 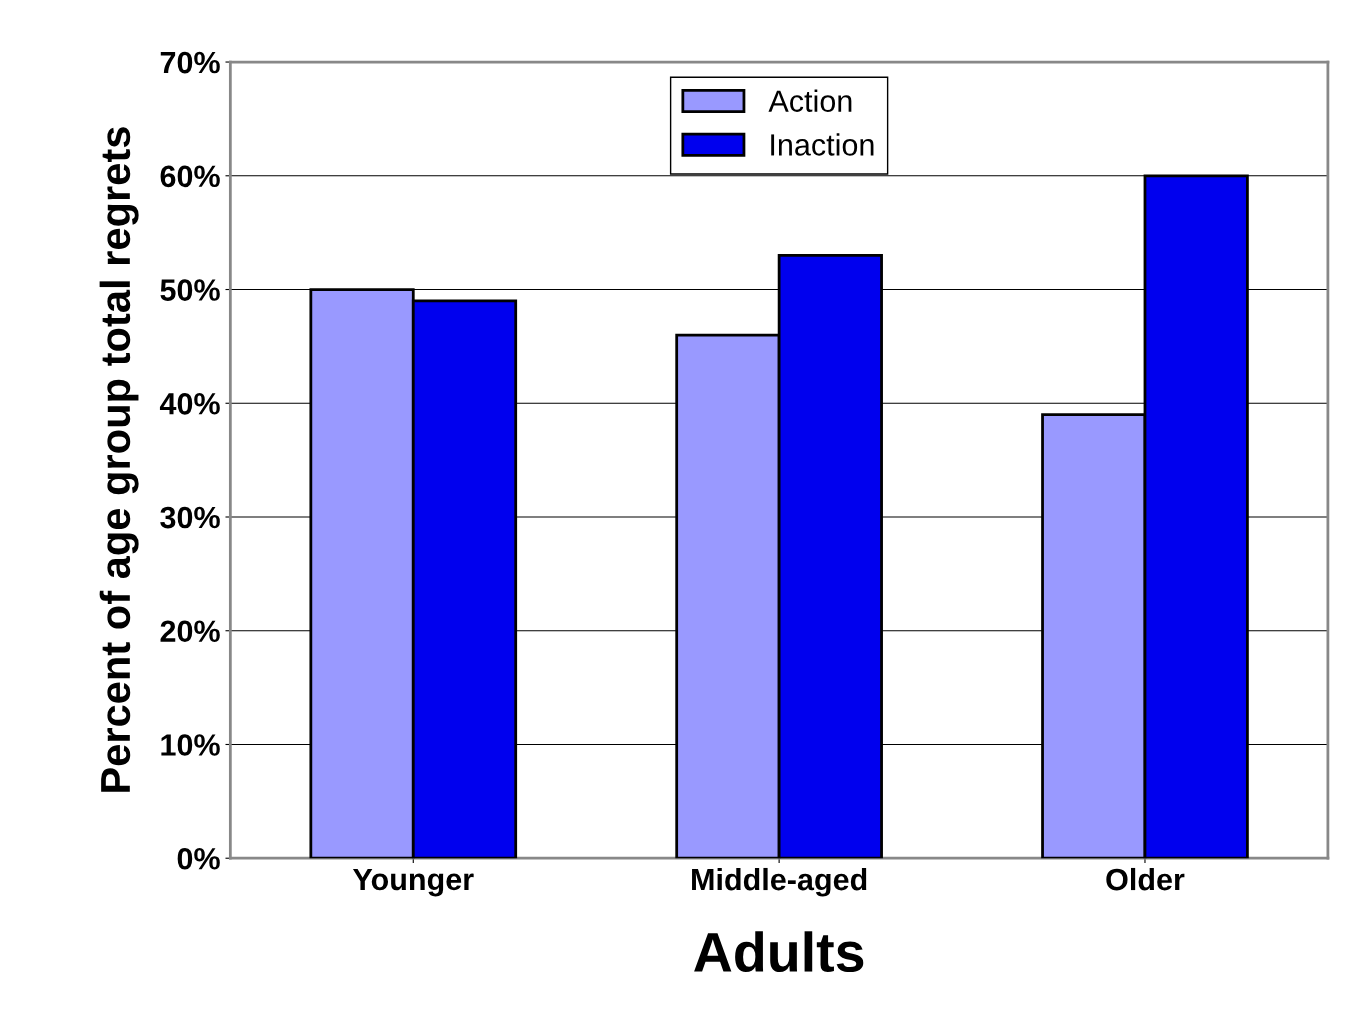 What do you see at coordinates (779, 882) in the screenshot?
I see `x-tick-label: Middle-aged` at bounding box center [779, 882].